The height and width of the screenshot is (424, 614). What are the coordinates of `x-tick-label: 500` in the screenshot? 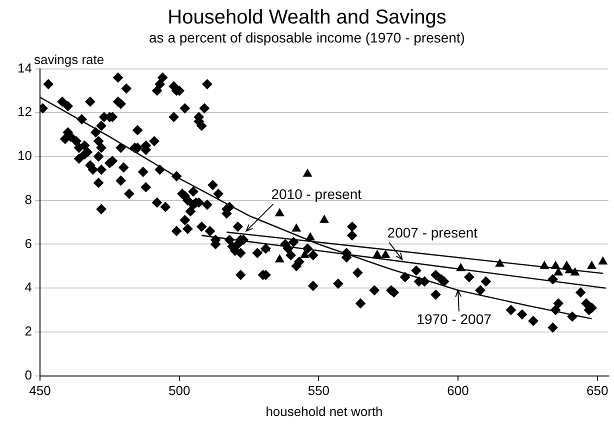 It's located at (179, 390).